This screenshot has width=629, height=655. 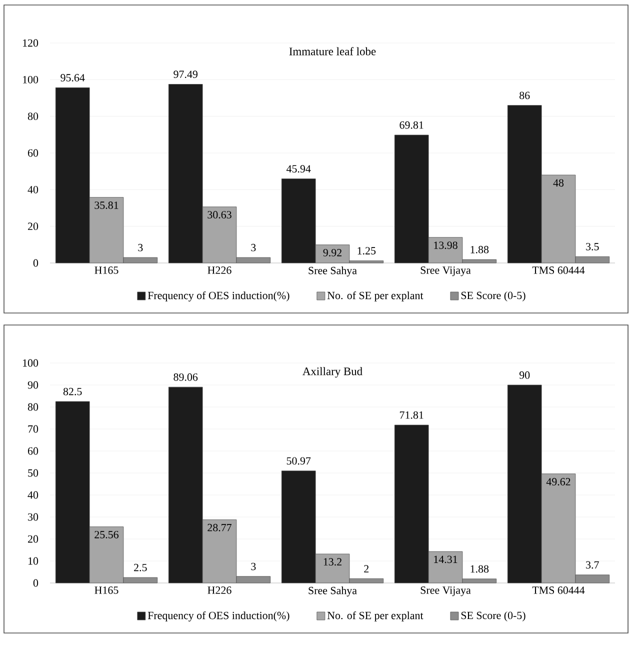 I want to click on data-label: 97.49, so click(x=186, y=74).